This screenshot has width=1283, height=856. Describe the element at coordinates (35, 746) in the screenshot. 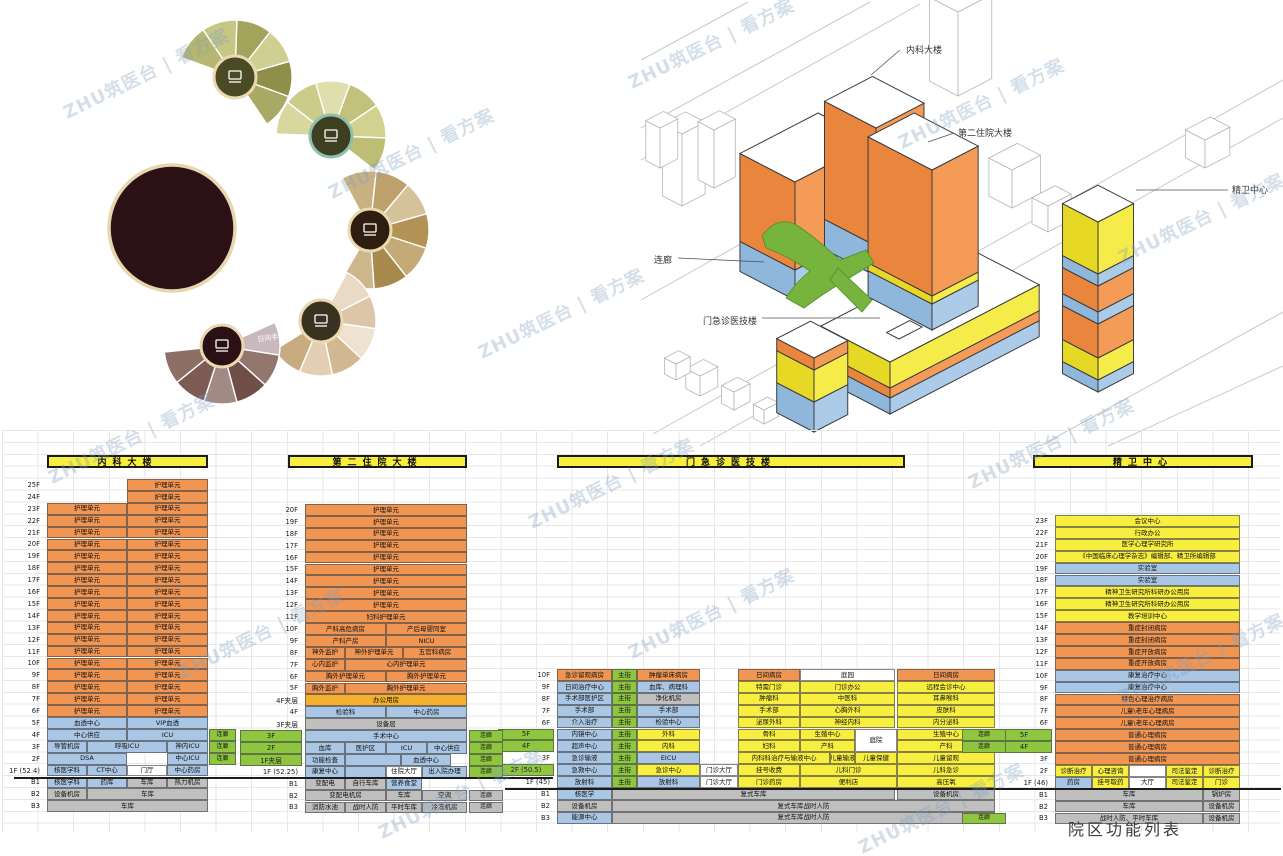

I see `floor-label: 3F` at that location.